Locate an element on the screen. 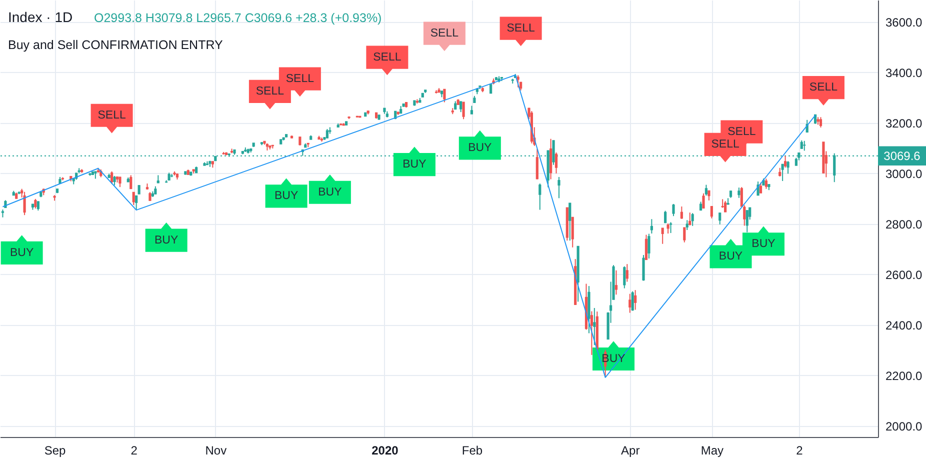  x-tick-label: Nov is located at coordinates (216, 451).